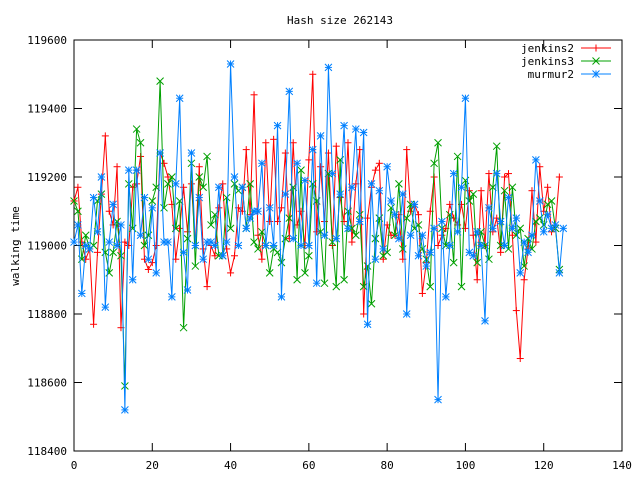  What do you see at coordinates (47, 109) in the screenshot?
I see `y-tick-label: 119400` at bounding box center [47, 109].